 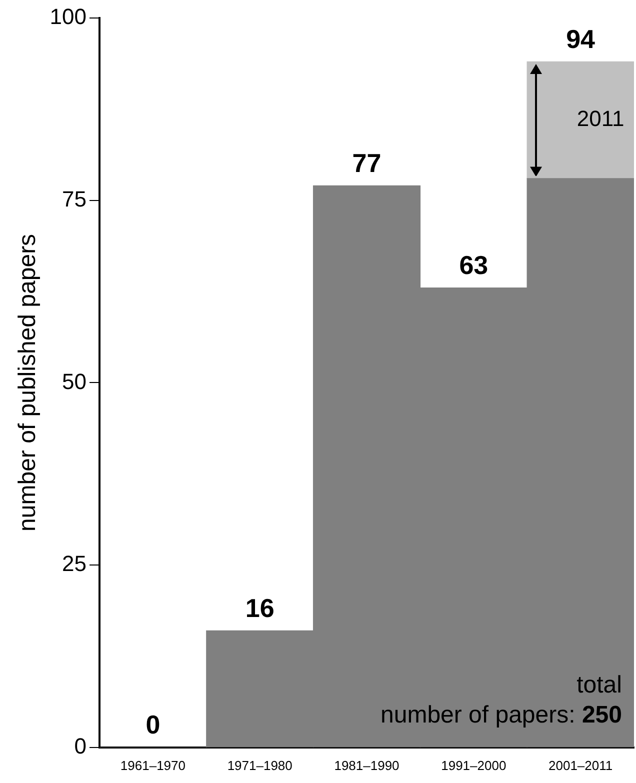 What do you see at coordinates (580, 765) in the screenshot?
I see `x-tick-label: 2001–2011` at bounding box center [580, 765].